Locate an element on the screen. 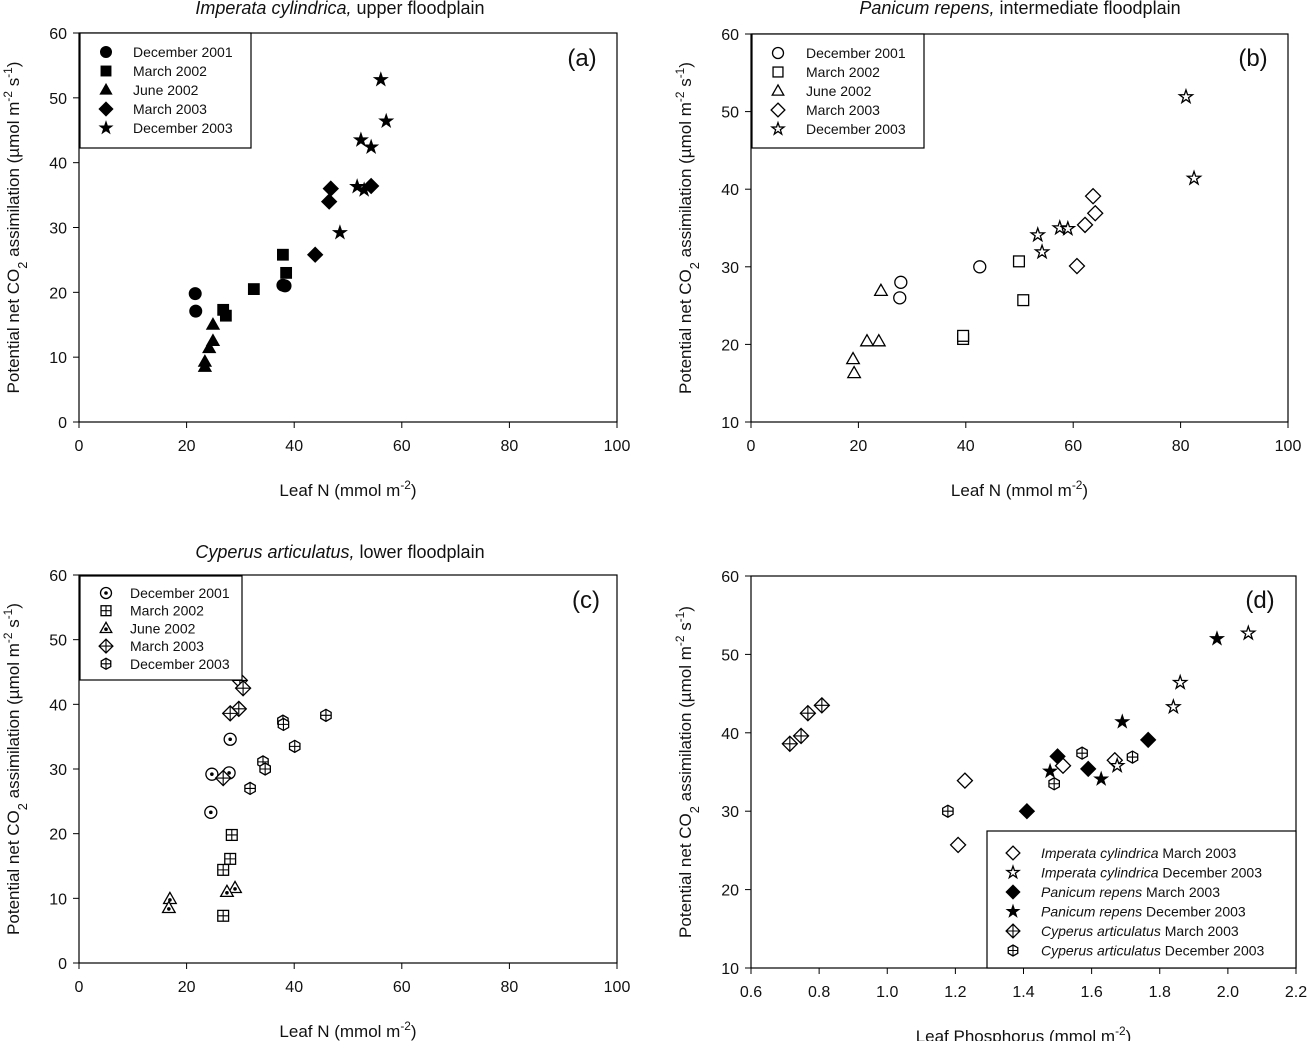 This screenshot has height=1041, width=1308. x-tick-label: 0.8 is located at coordinates (819, 992).